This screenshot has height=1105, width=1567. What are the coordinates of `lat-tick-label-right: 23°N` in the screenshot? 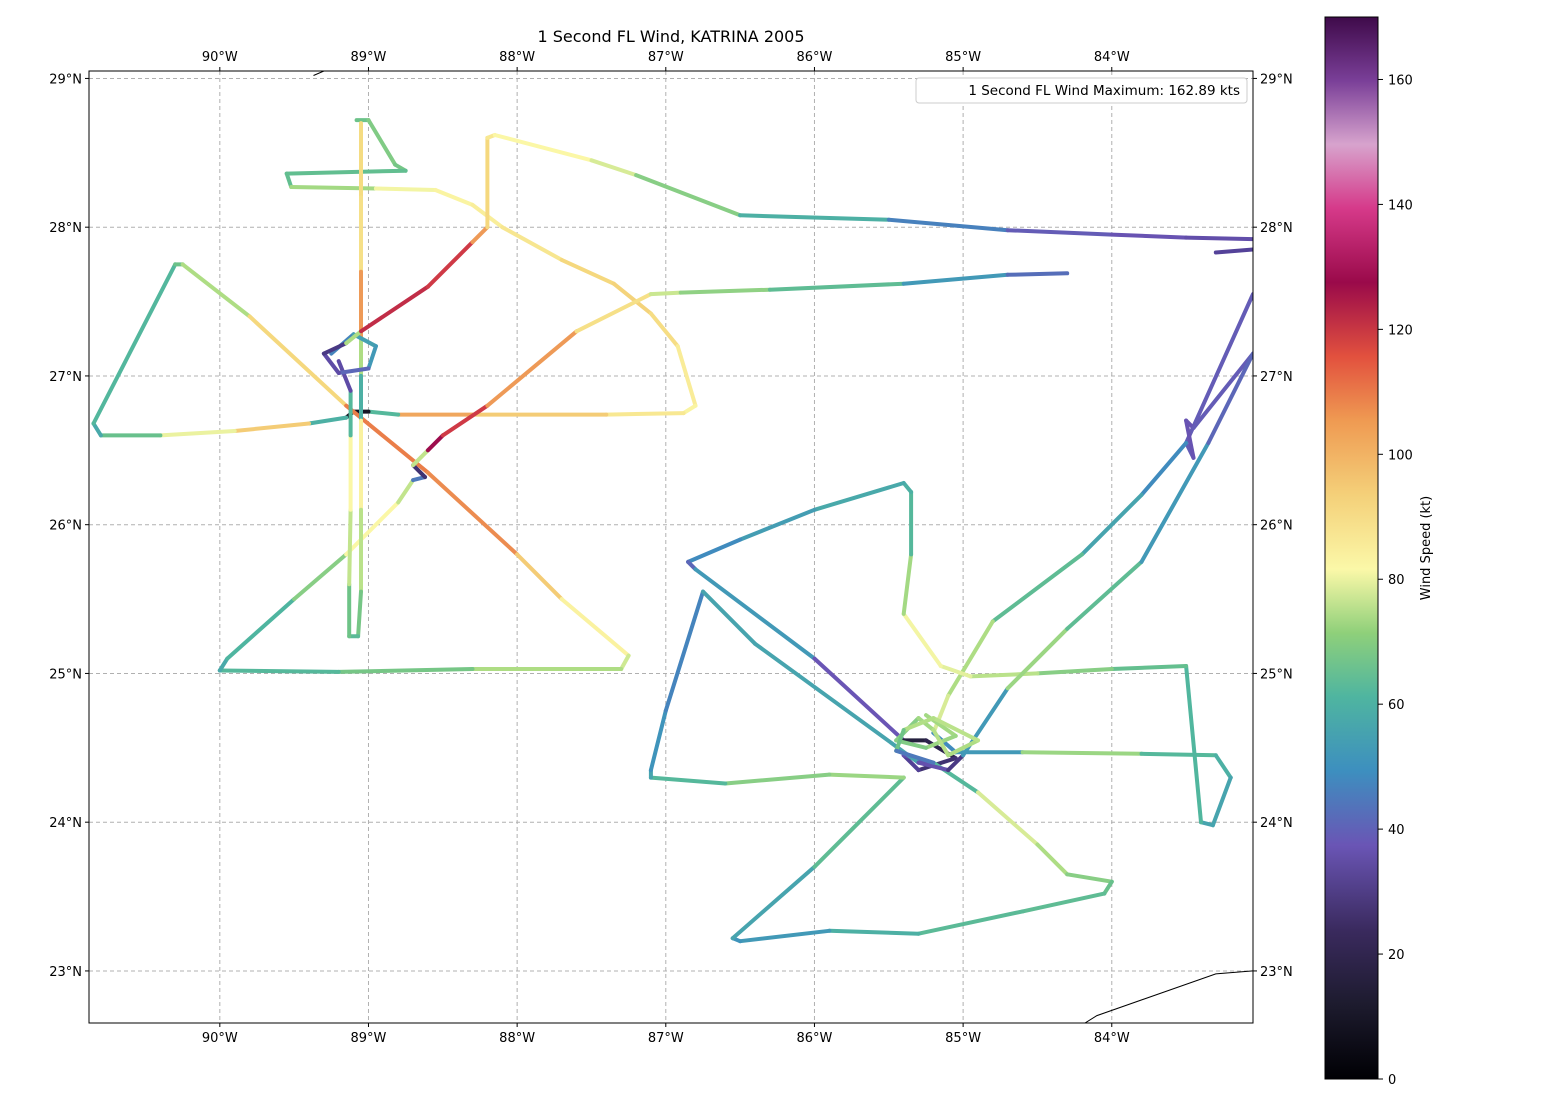 It's located at (1276, 972).